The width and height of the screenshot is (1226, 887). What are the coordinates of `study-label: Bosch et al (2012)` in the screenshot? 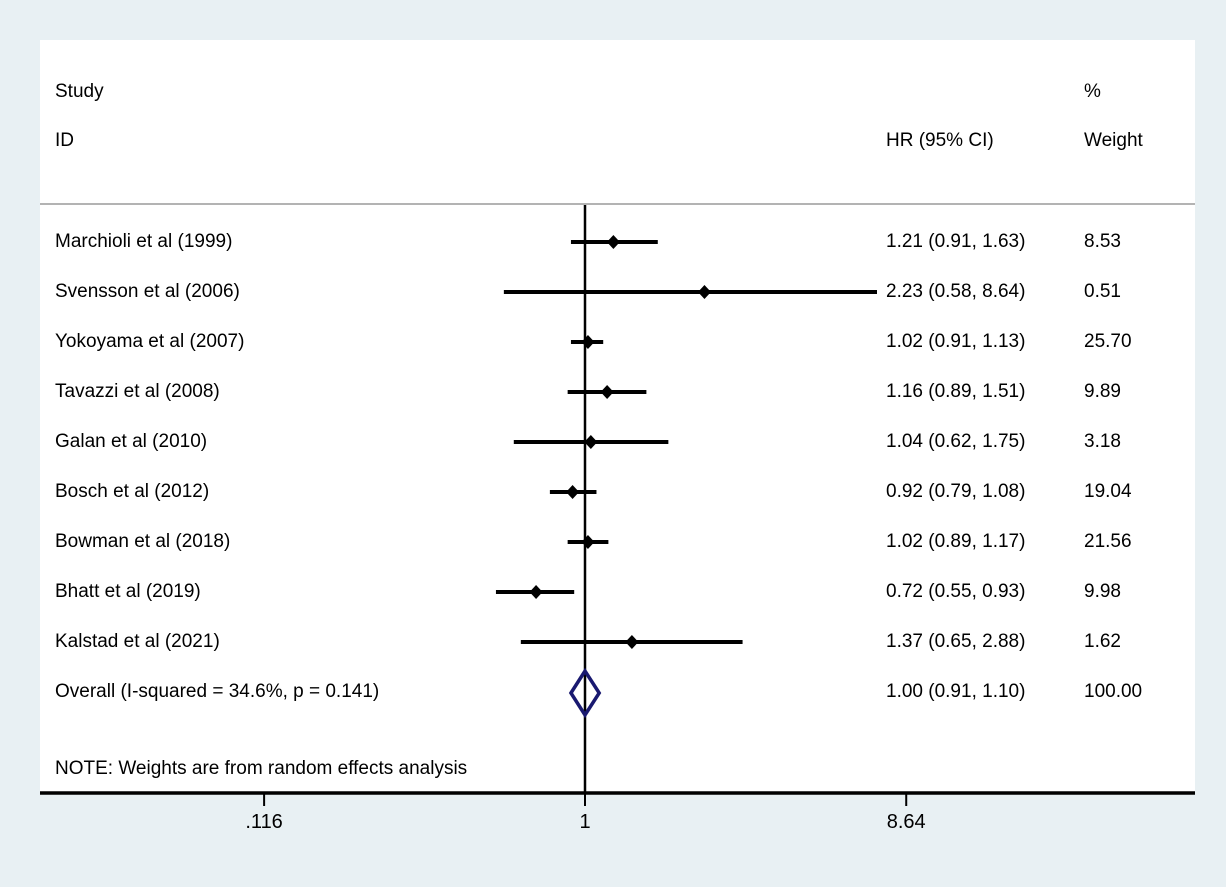 It's located at (132, 491).